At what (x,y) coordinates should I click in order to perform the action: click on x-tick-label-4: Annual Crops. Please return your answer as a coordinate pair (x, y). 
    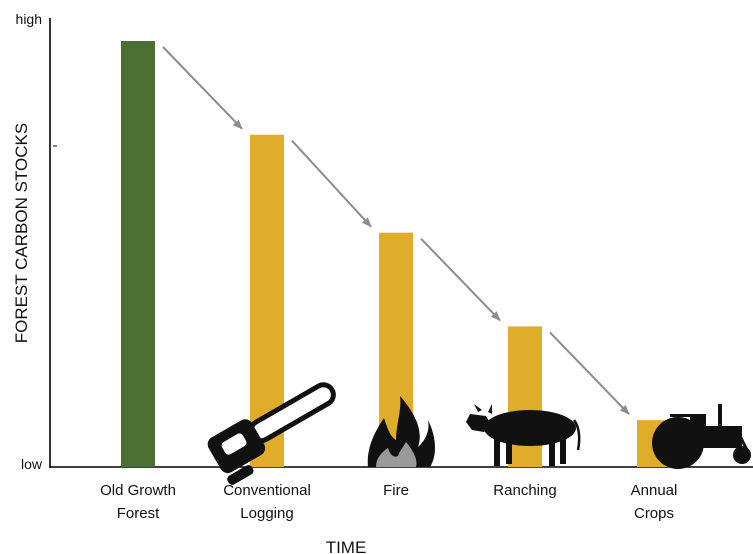
    Looking at the image, I should click on (654, 502).